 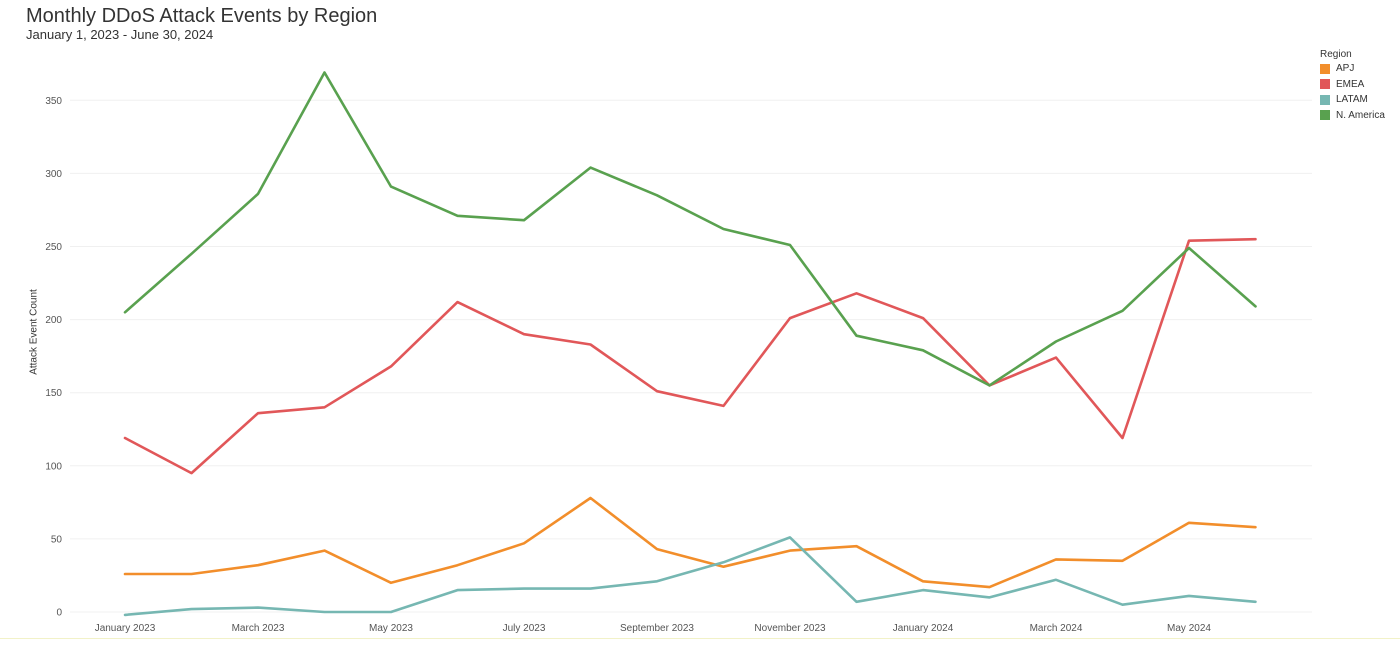 I want to click on legend-item: N. America, so click(x=1352, y=116).